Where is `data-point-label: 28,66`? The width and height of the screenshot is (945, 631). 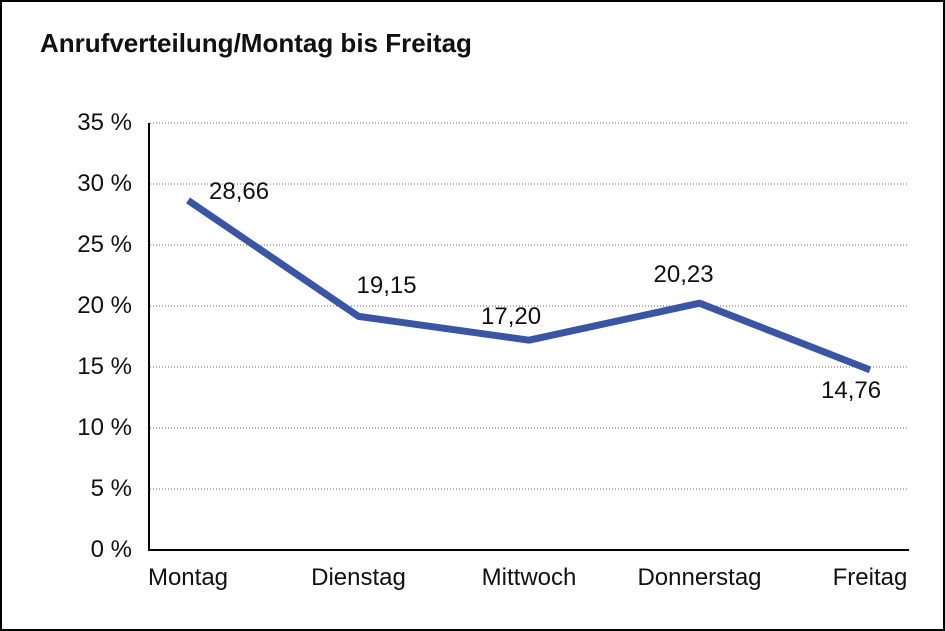
data-point-label: 28,66 is located at coordinates (239, 192).